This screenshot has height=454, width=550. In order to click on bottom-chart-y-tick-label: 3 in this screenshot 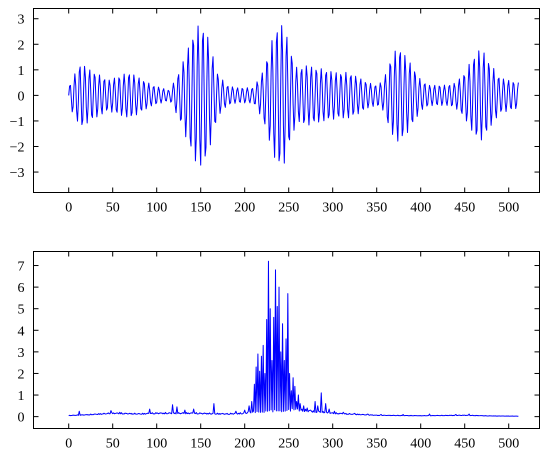, I will do `click(21, 353)`.